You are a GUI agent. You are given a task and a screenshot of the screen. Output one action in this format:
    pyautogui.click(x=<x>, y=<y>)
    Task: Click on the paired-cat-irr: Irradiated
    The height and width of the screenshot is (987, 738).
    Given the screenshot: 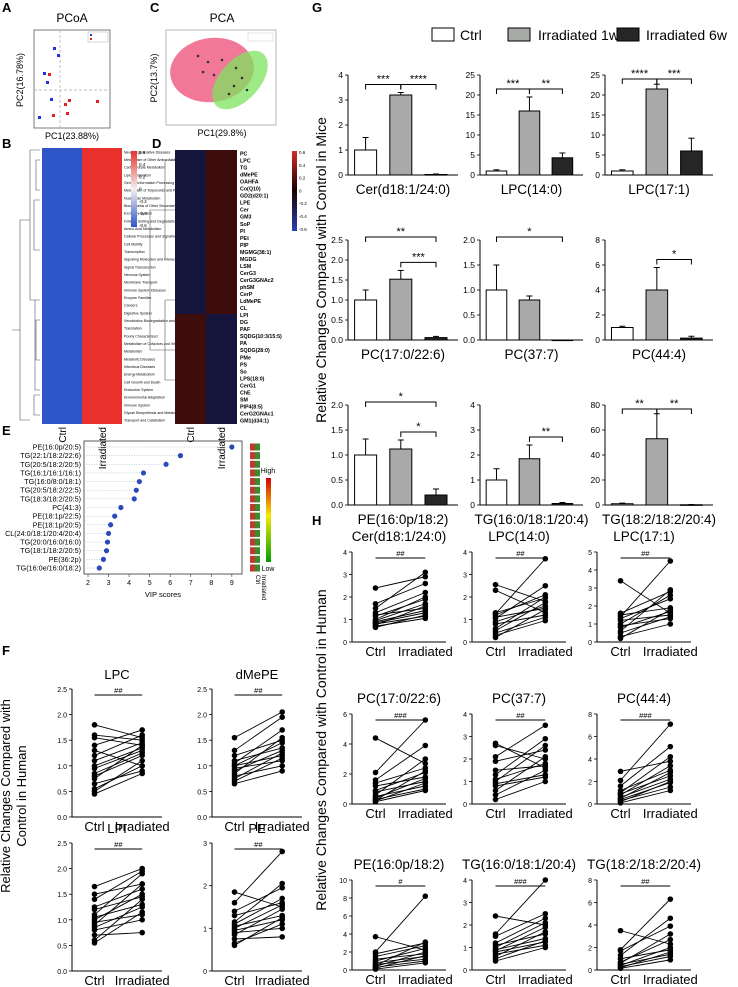 What is the action you would take?
    pyautogui.click(x=425, y=813)
    